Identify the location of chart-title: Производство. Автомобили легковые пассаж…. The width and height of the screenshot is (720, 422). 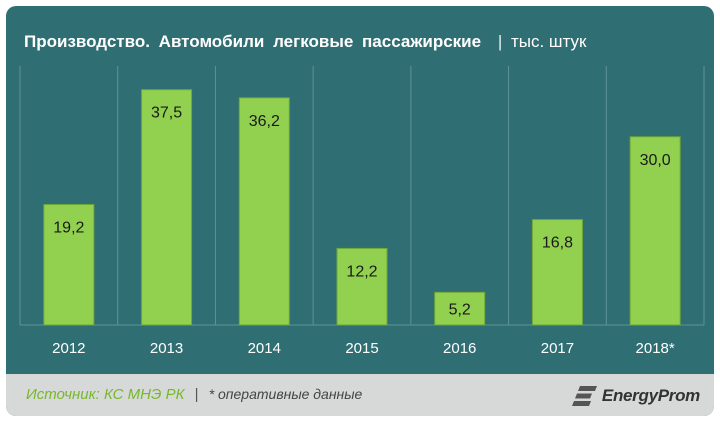
(305, 42).